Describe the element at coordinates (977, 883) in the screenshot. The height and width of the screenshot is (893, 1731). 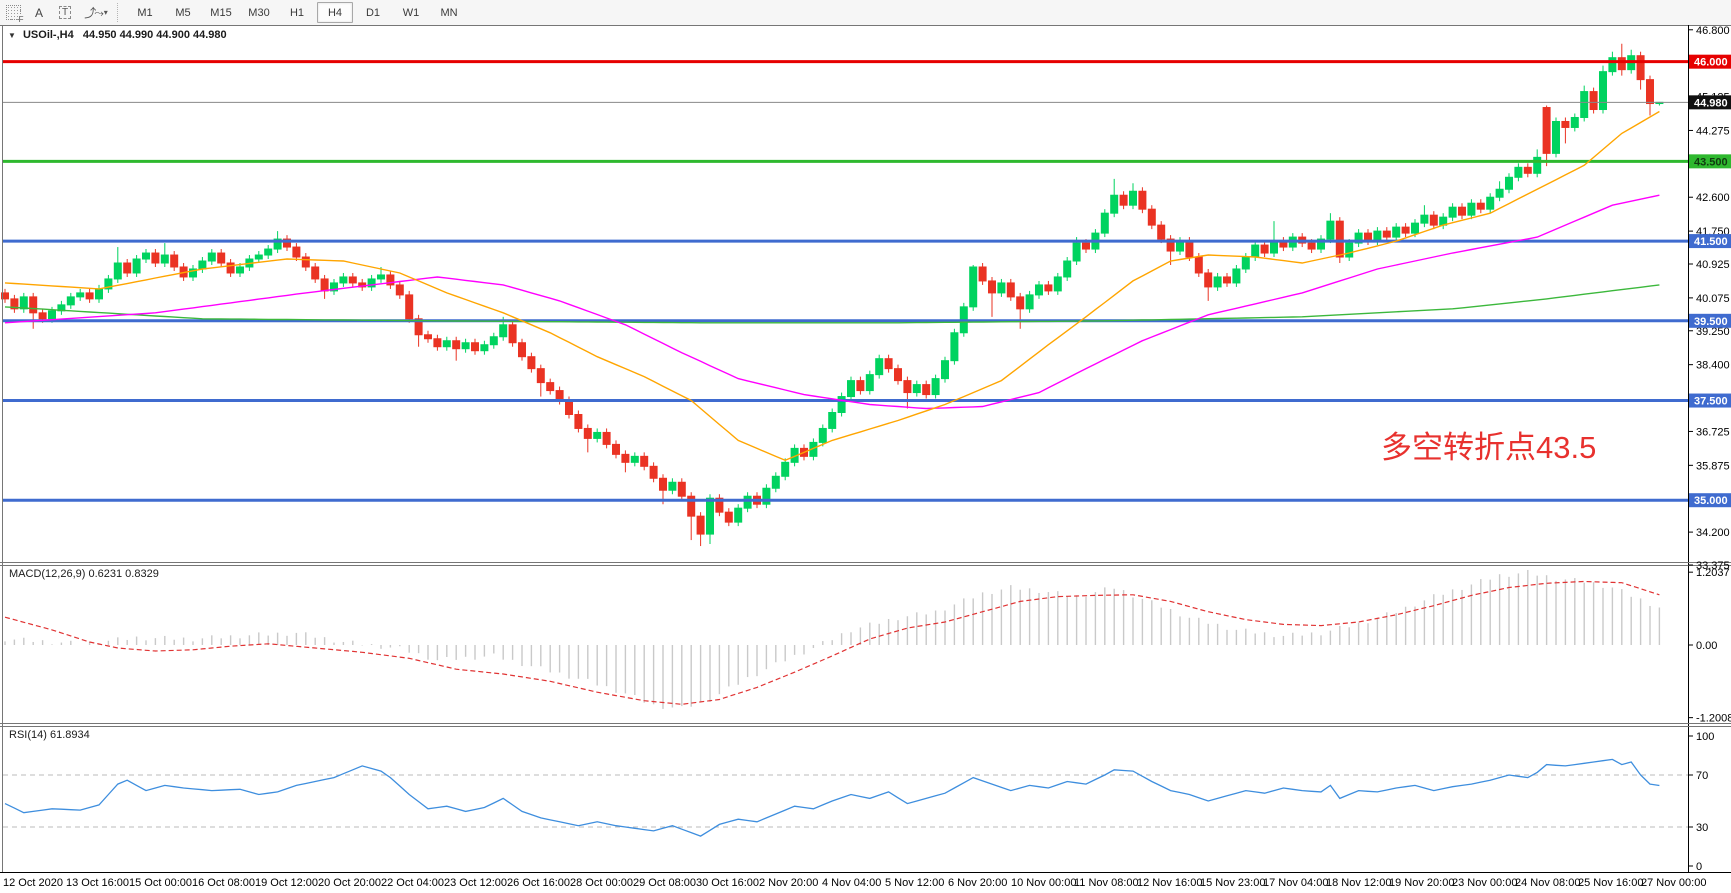
I see `svg-text: 6 Nov 20:00` at that location.